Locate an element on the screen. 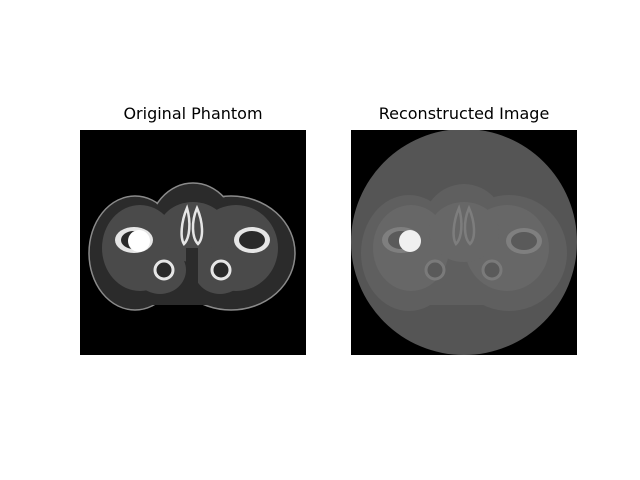 The height and width of the screenshot is (480, 640). central-gap is located at coordinates (192, 268).